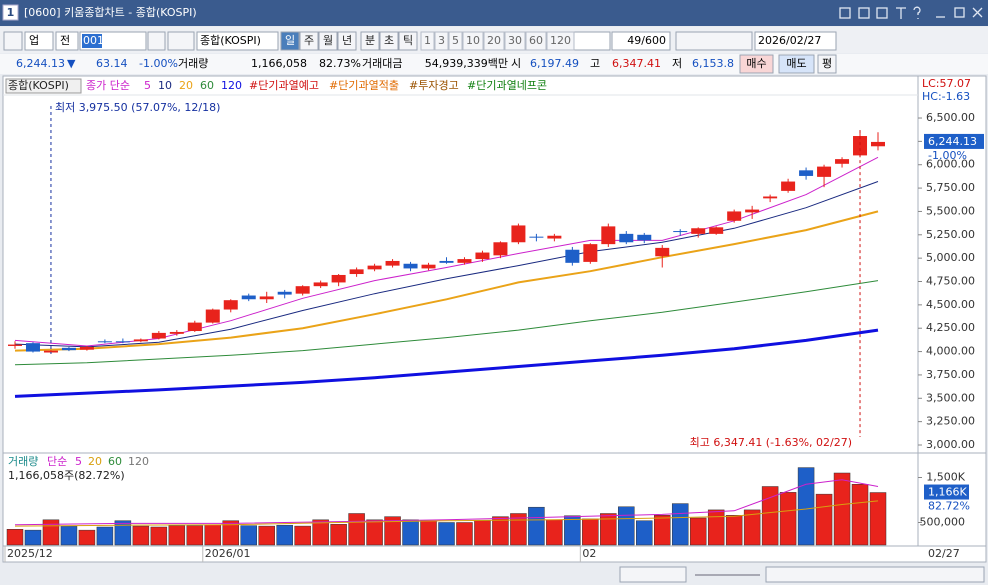 The image size is (988, 585). I want to click on last-price: 6,244.13, so click(952, 141).